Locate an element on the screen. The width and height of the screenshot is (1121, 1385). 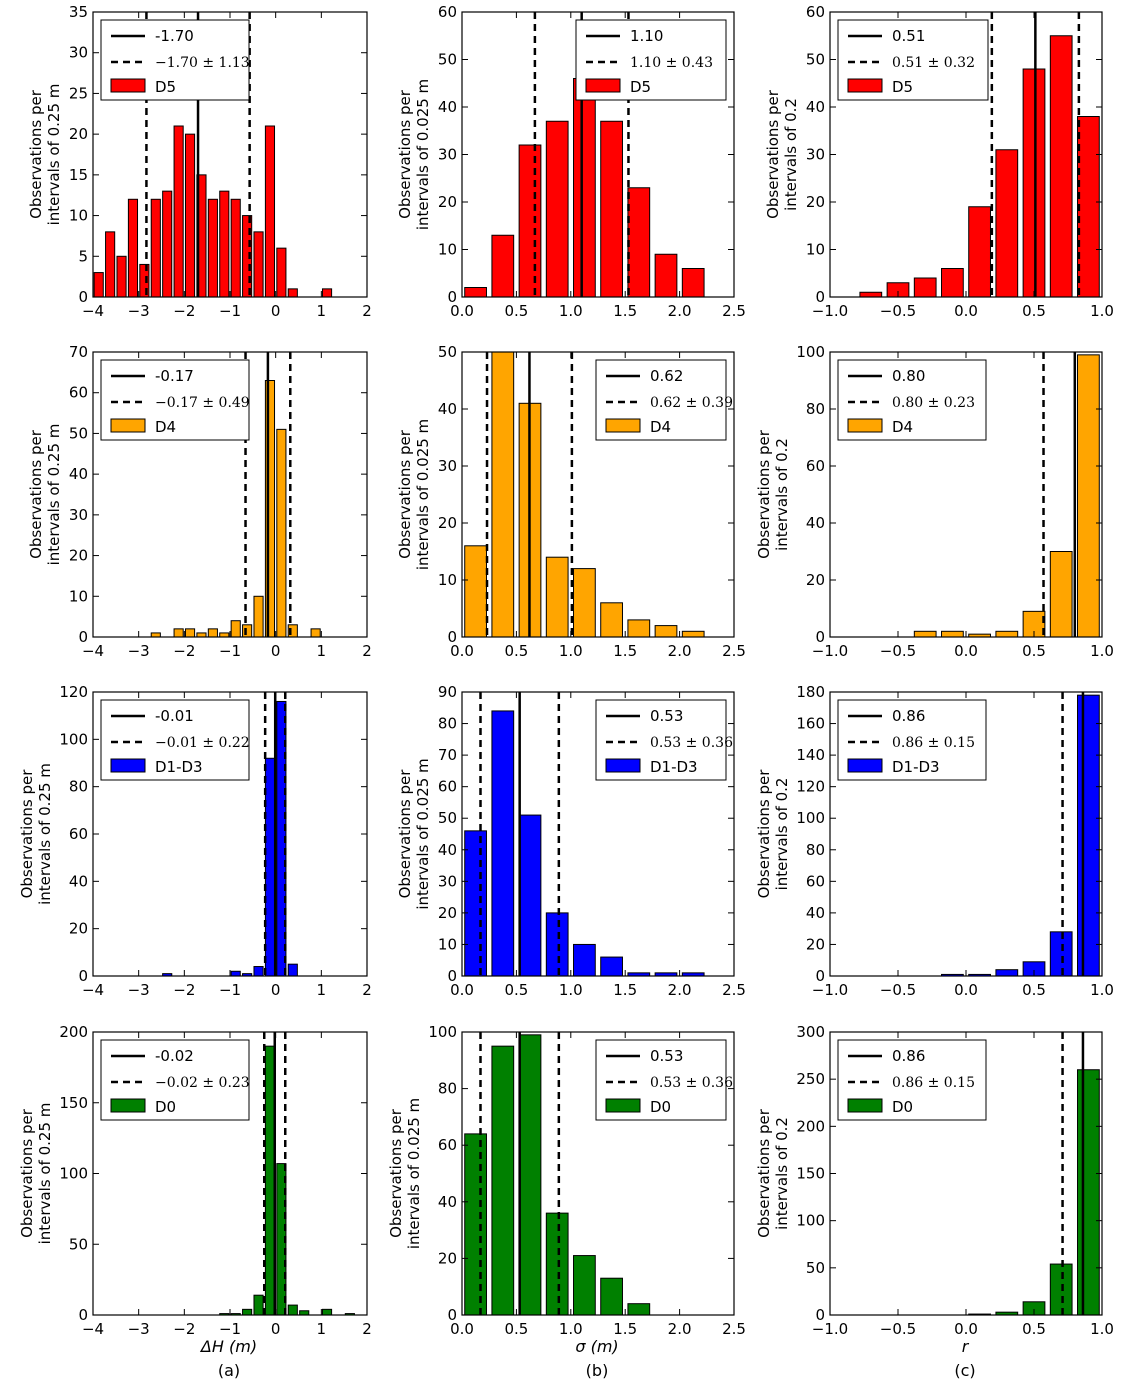
y-axis-label: Observations perintervals of 0.25 m is located at coordinates (36, 1174).